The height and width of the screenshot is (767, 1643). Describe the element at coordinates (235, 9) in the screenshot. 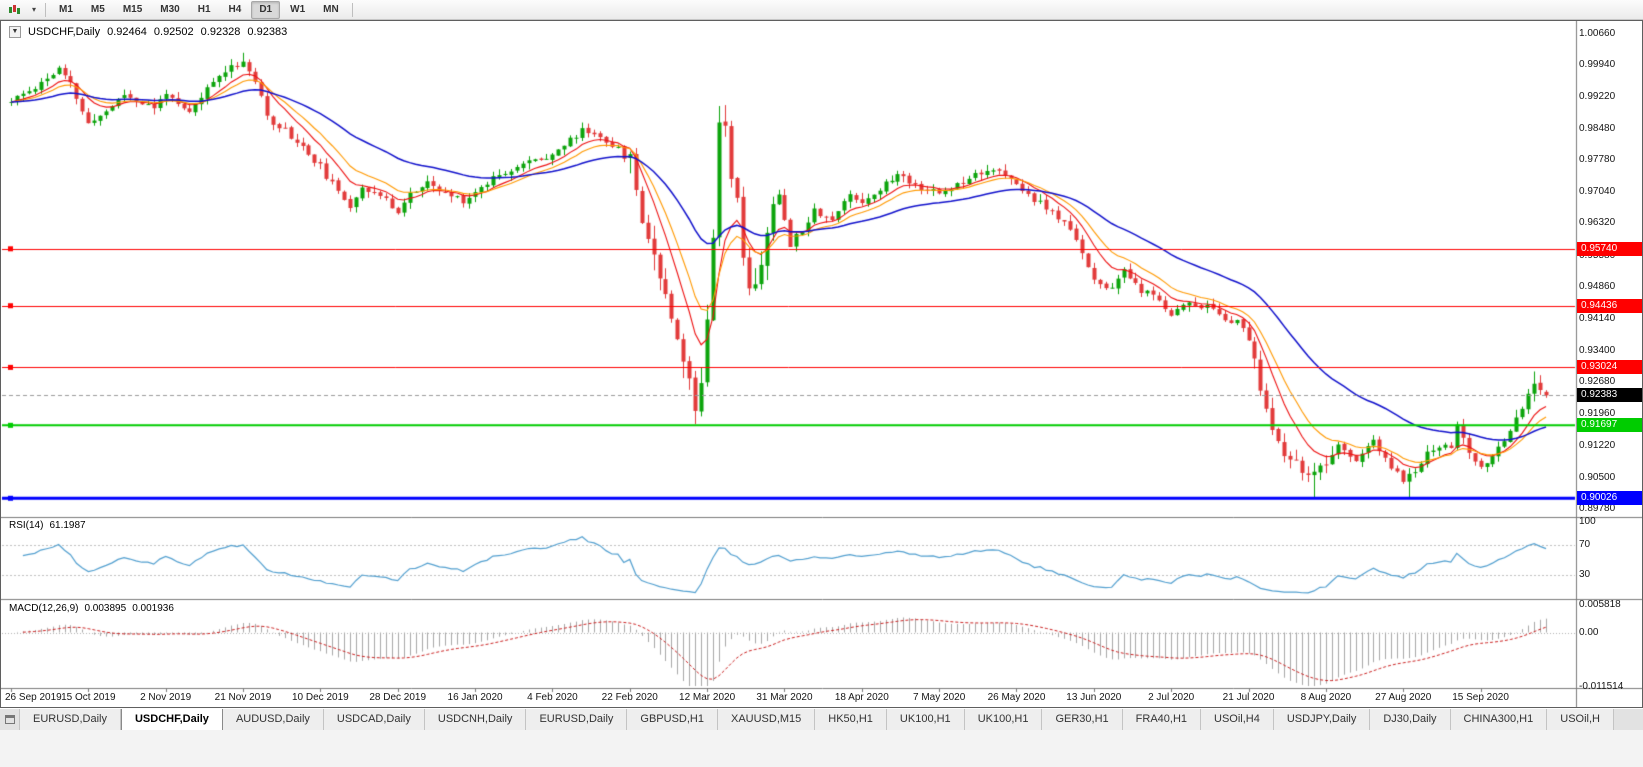

I see `timeframe-button-h4: H4` at that location.